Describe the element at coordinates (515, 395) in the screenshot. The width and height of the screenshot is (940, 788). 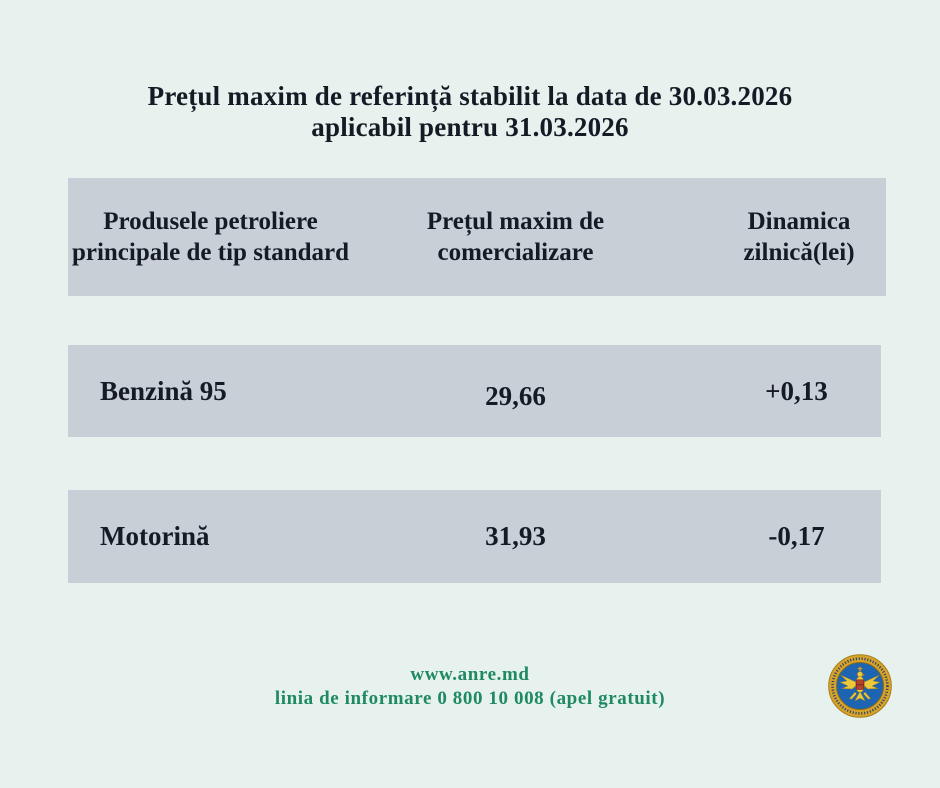
I see `product-price: 29,66` at that location.